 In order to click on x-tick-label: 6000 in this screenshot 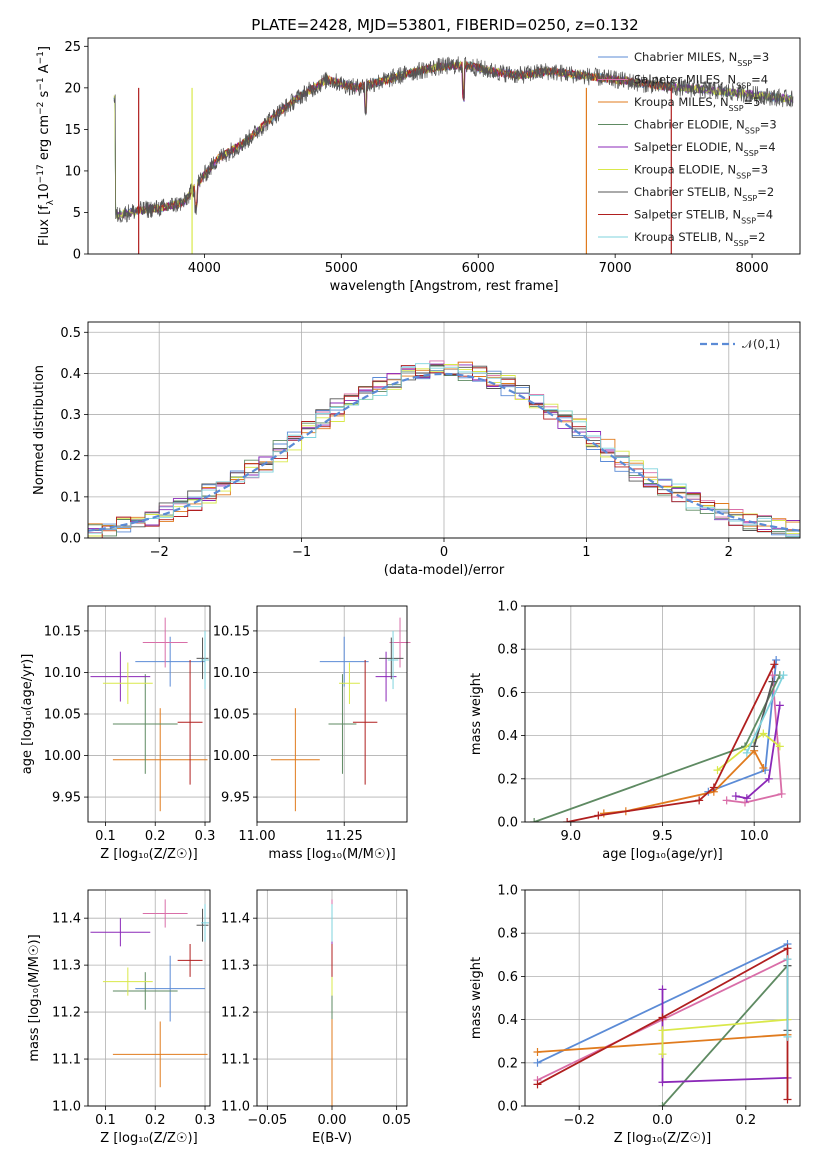, I will do `click(478, 268)`.